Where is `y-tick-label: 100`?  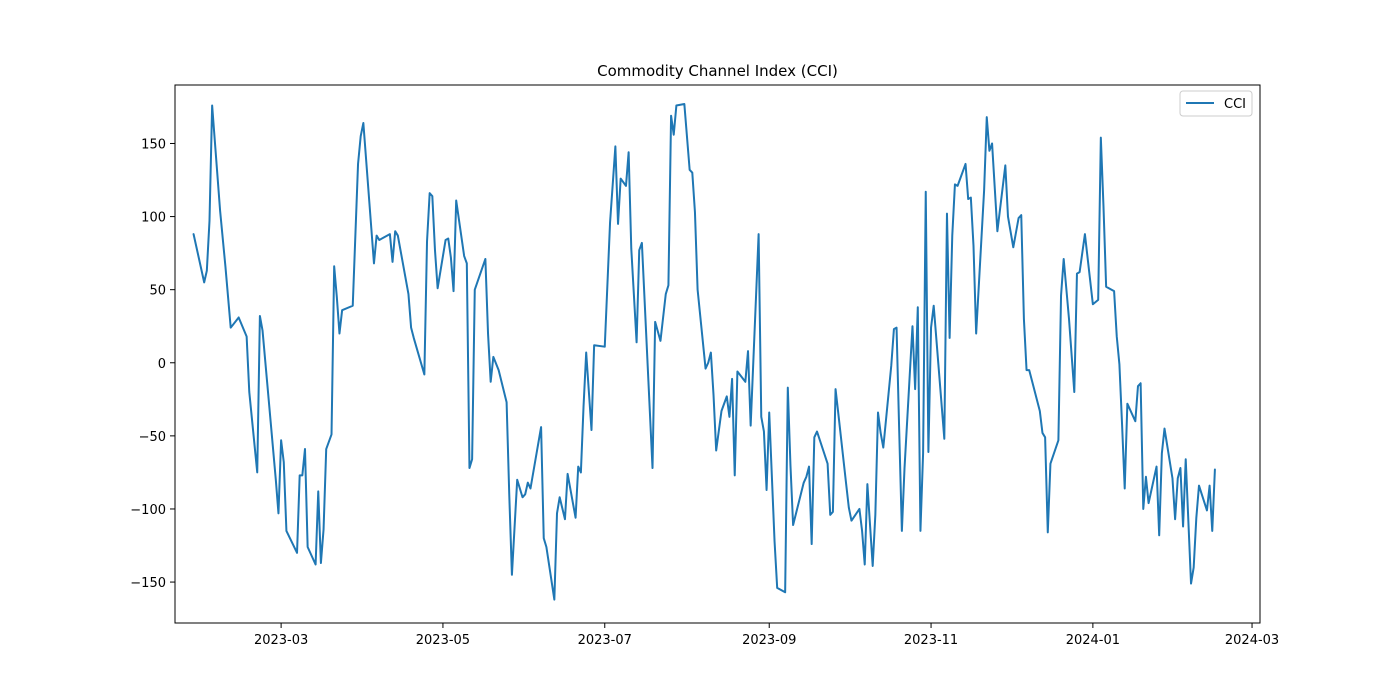 y-tick-label: 100 is located at coordinates (153, 218).